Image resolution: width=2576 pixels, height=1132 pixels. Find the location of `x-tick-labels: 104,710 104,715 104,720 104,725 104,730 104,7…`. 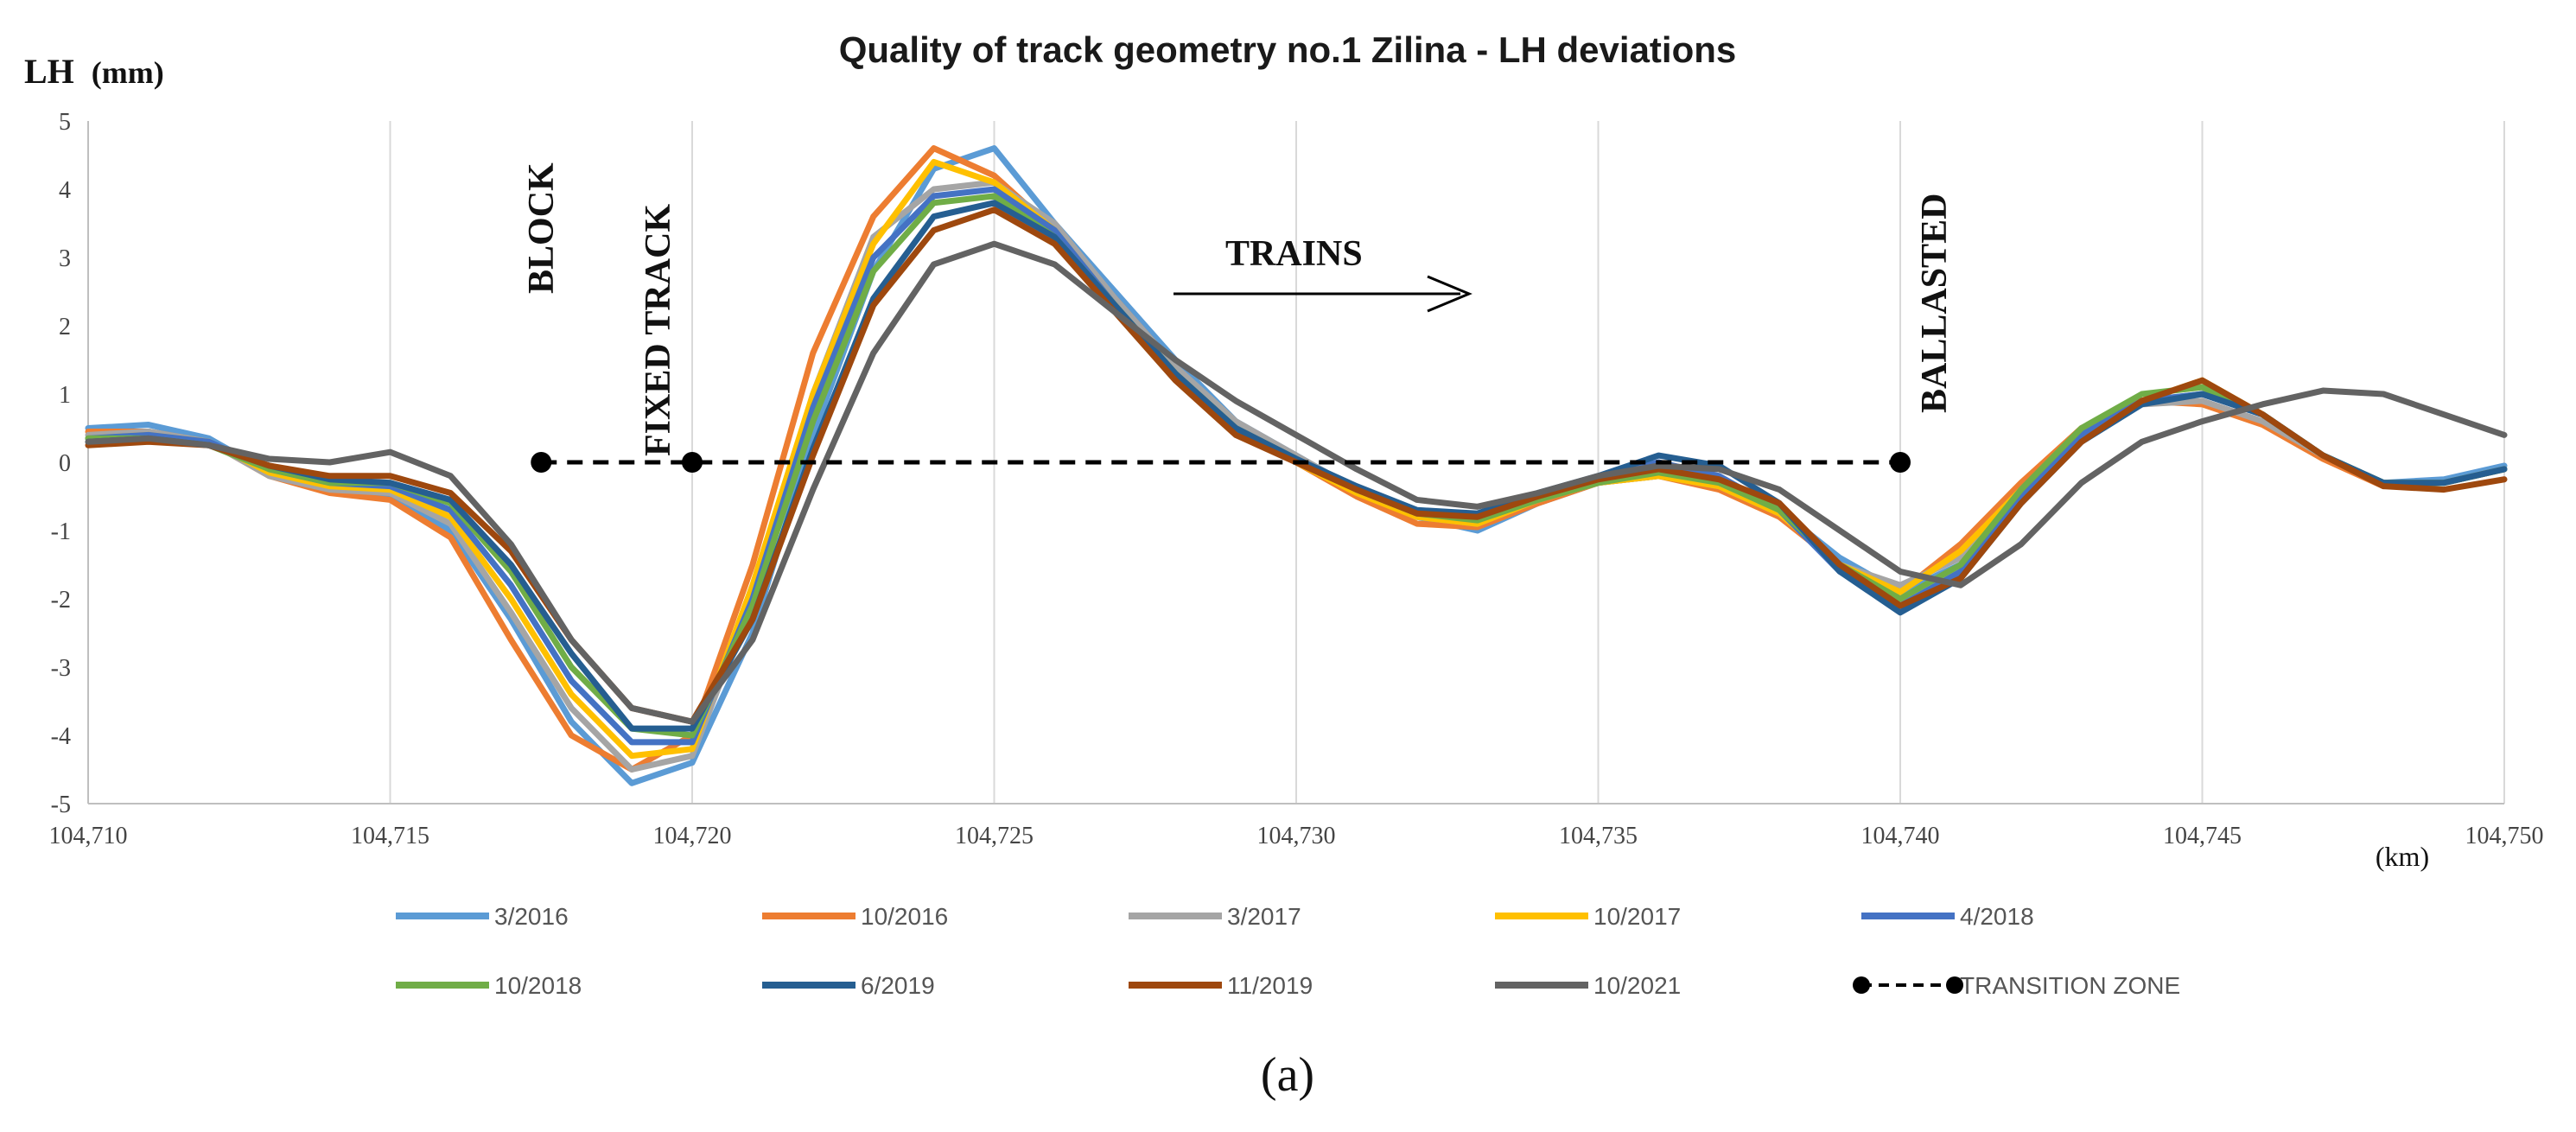

x-tick-labels: 104,710 104,715 104,720 104,725 104,730 104,7… is located at coordinates (1296, 836).